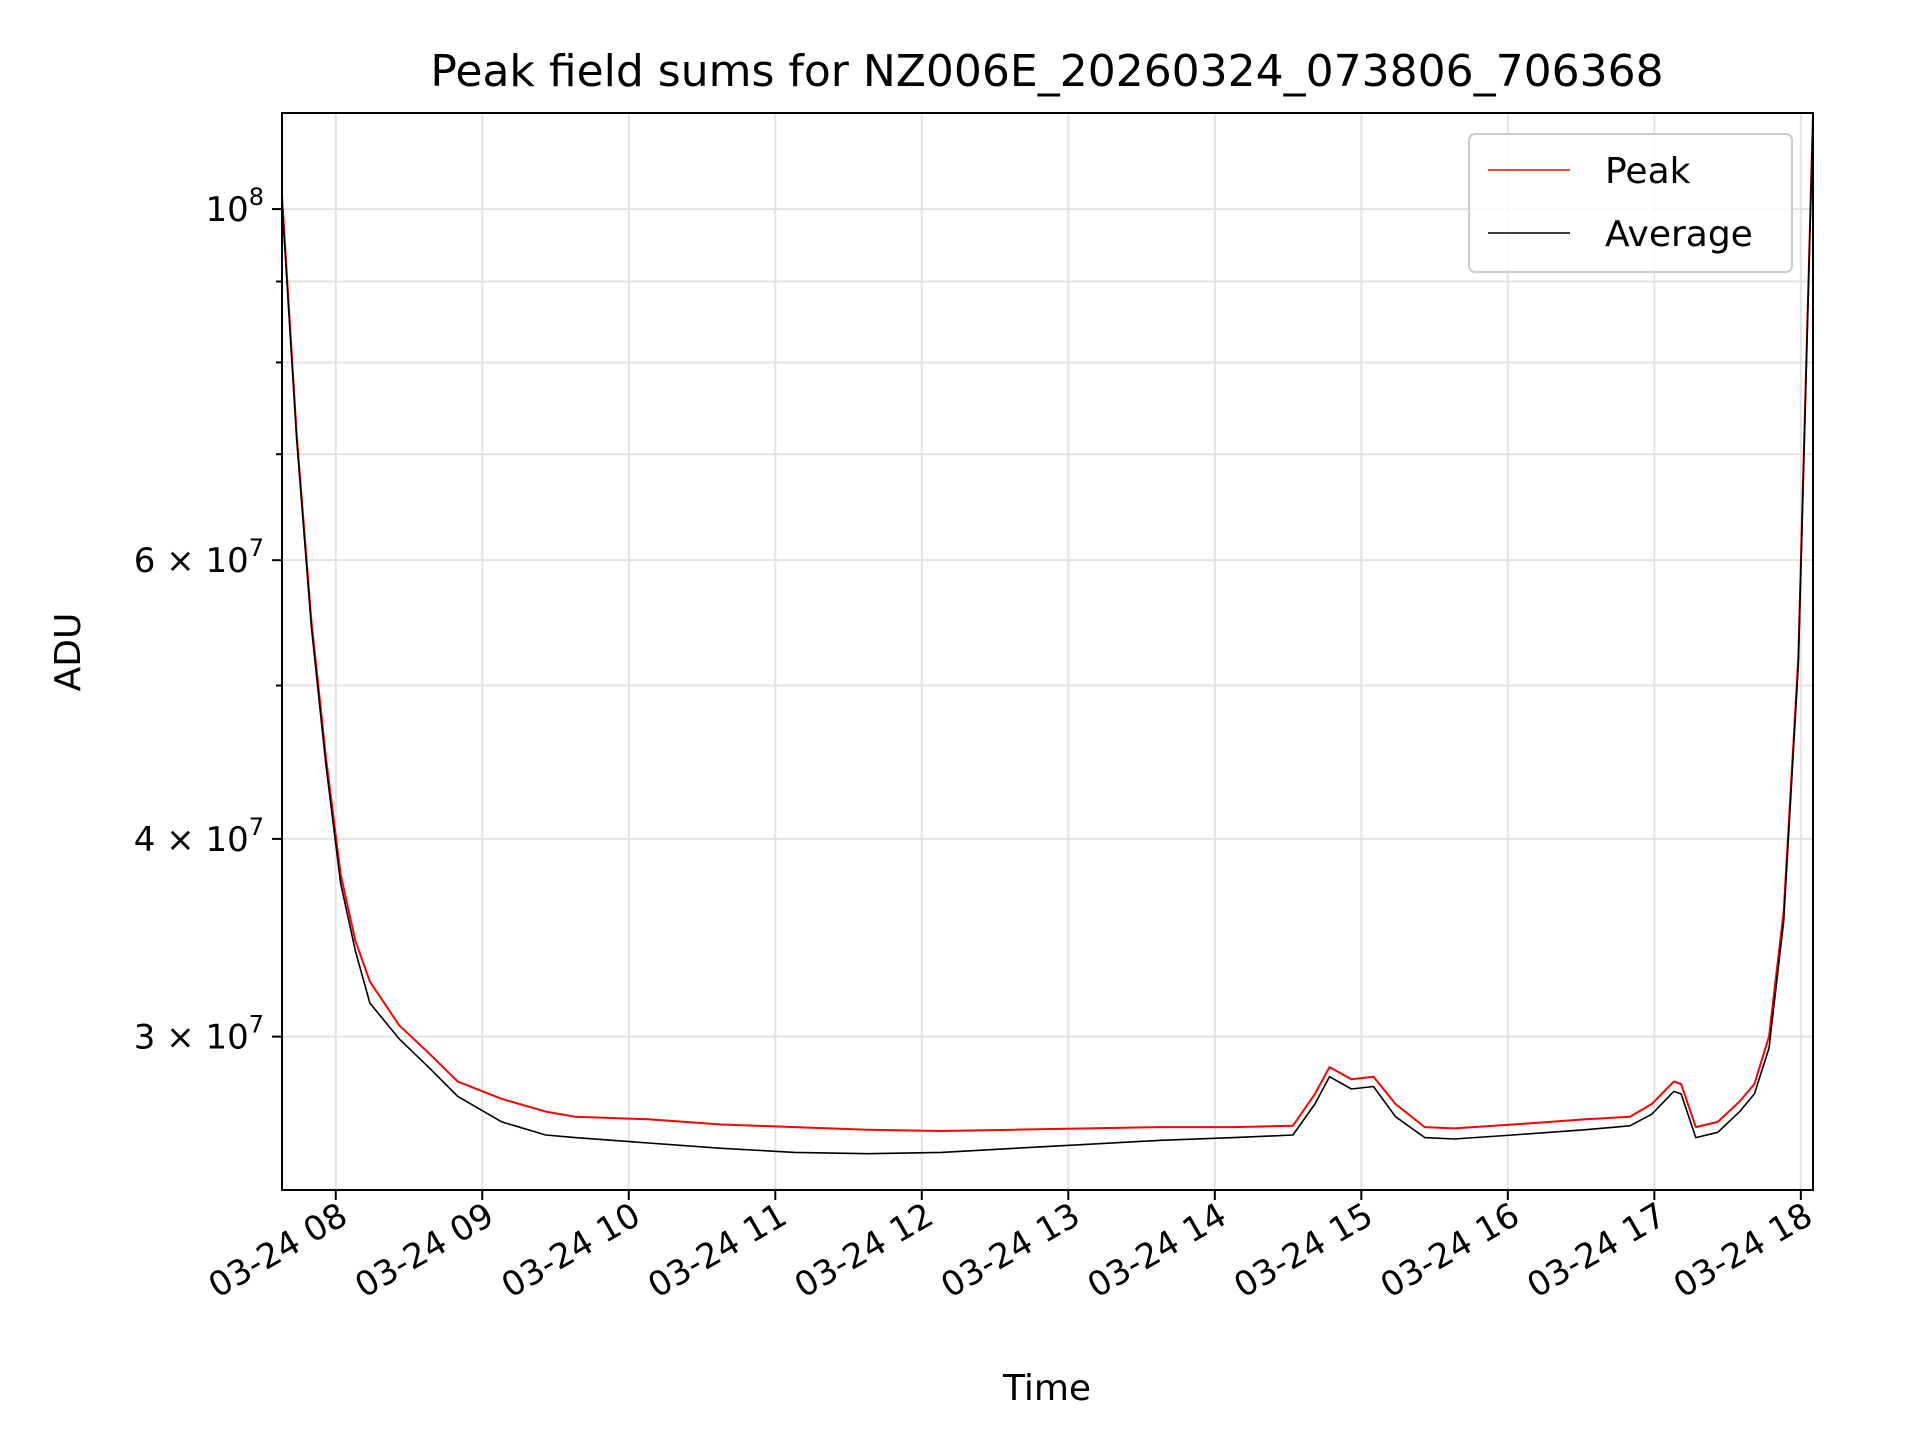 Image resolution: width=1920 pixels, height=1440 pixels. I want to click on legend-average-label: Average, so click(1679, 234).